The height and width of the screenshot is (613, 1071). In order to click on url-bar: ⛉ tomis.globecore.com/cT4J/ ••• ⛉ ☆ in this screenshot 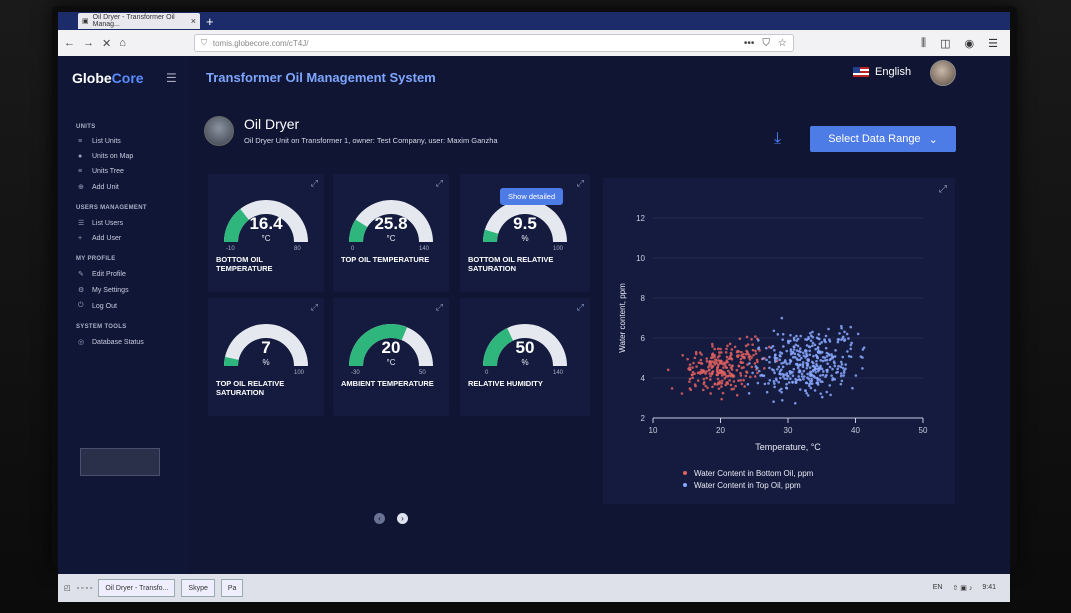, I will do `click(493, 43)`.